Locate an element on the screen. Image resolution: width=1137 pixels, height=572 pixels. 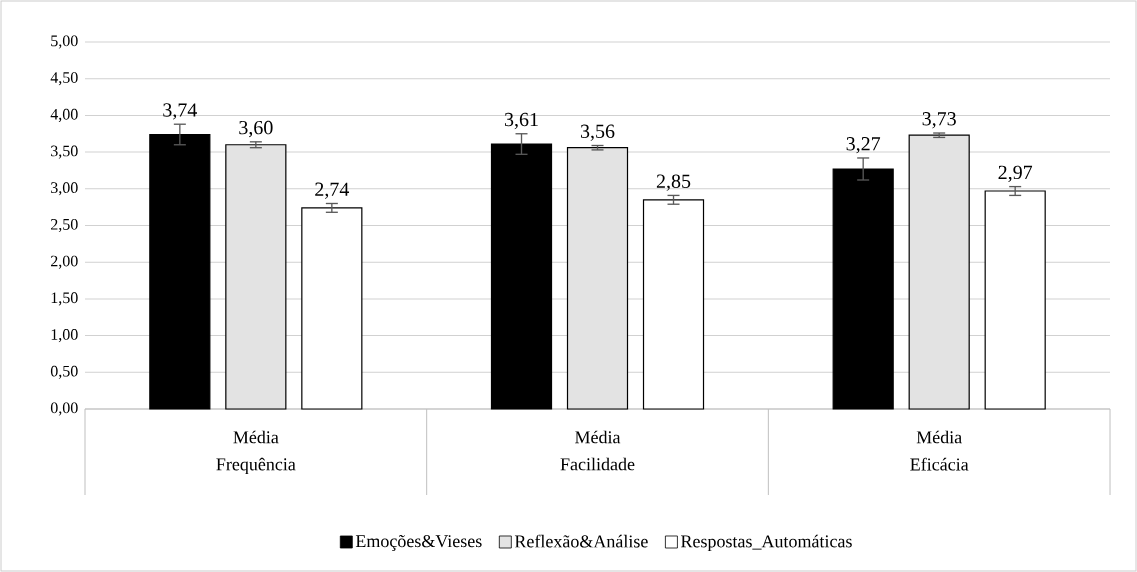
legend-label: Respostas_Automáticas is located at coordinates (766, 543).